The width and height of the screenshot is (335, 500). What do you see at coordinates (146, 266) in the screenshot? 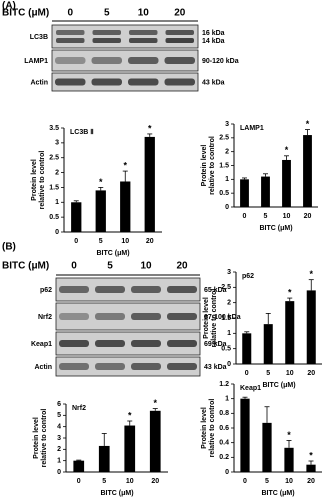
I see `dose-label: 10` at bounding box center [146, 266].